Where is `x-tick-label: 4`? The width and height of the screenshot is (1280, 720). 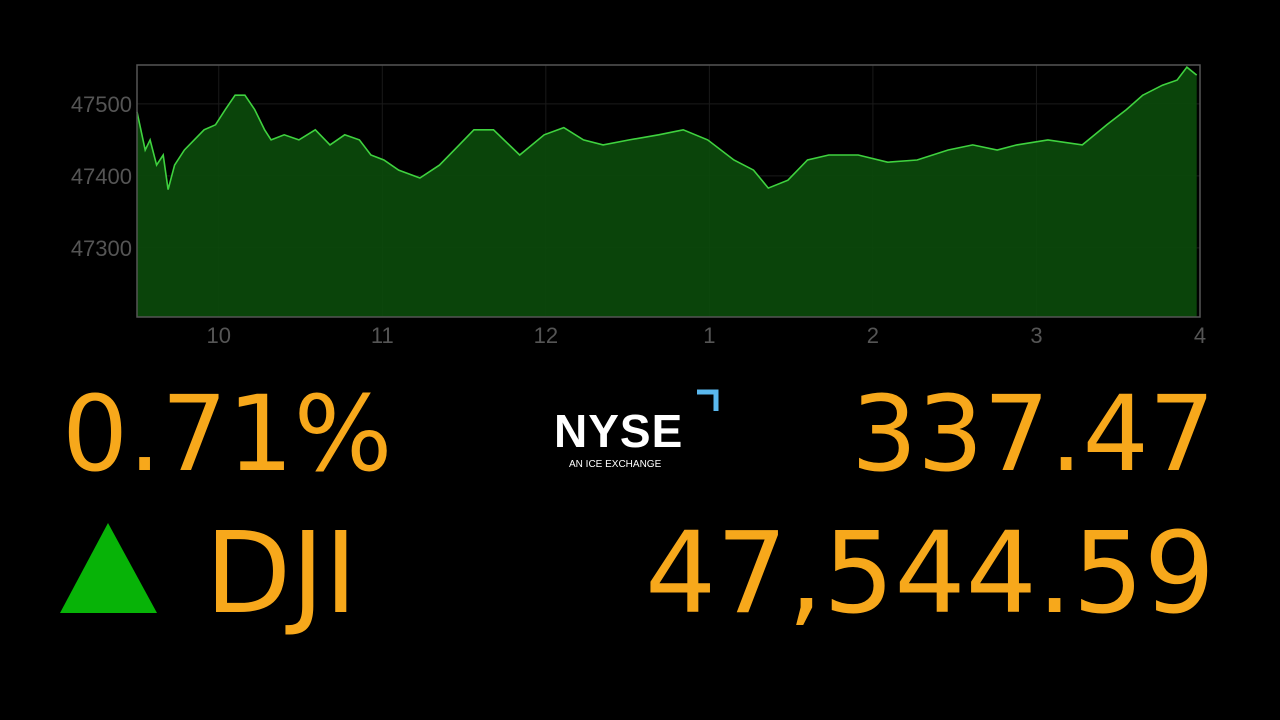
x-tick-label: 4 is located at coordinates (1200, 335).